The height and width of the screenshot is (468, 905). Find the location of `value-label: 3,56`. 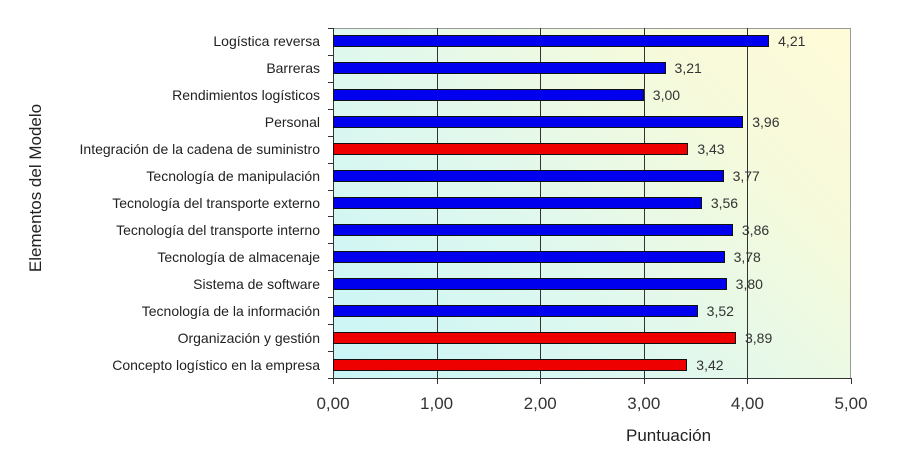

value-label: 3,56 is located at coordinates (724, 203).